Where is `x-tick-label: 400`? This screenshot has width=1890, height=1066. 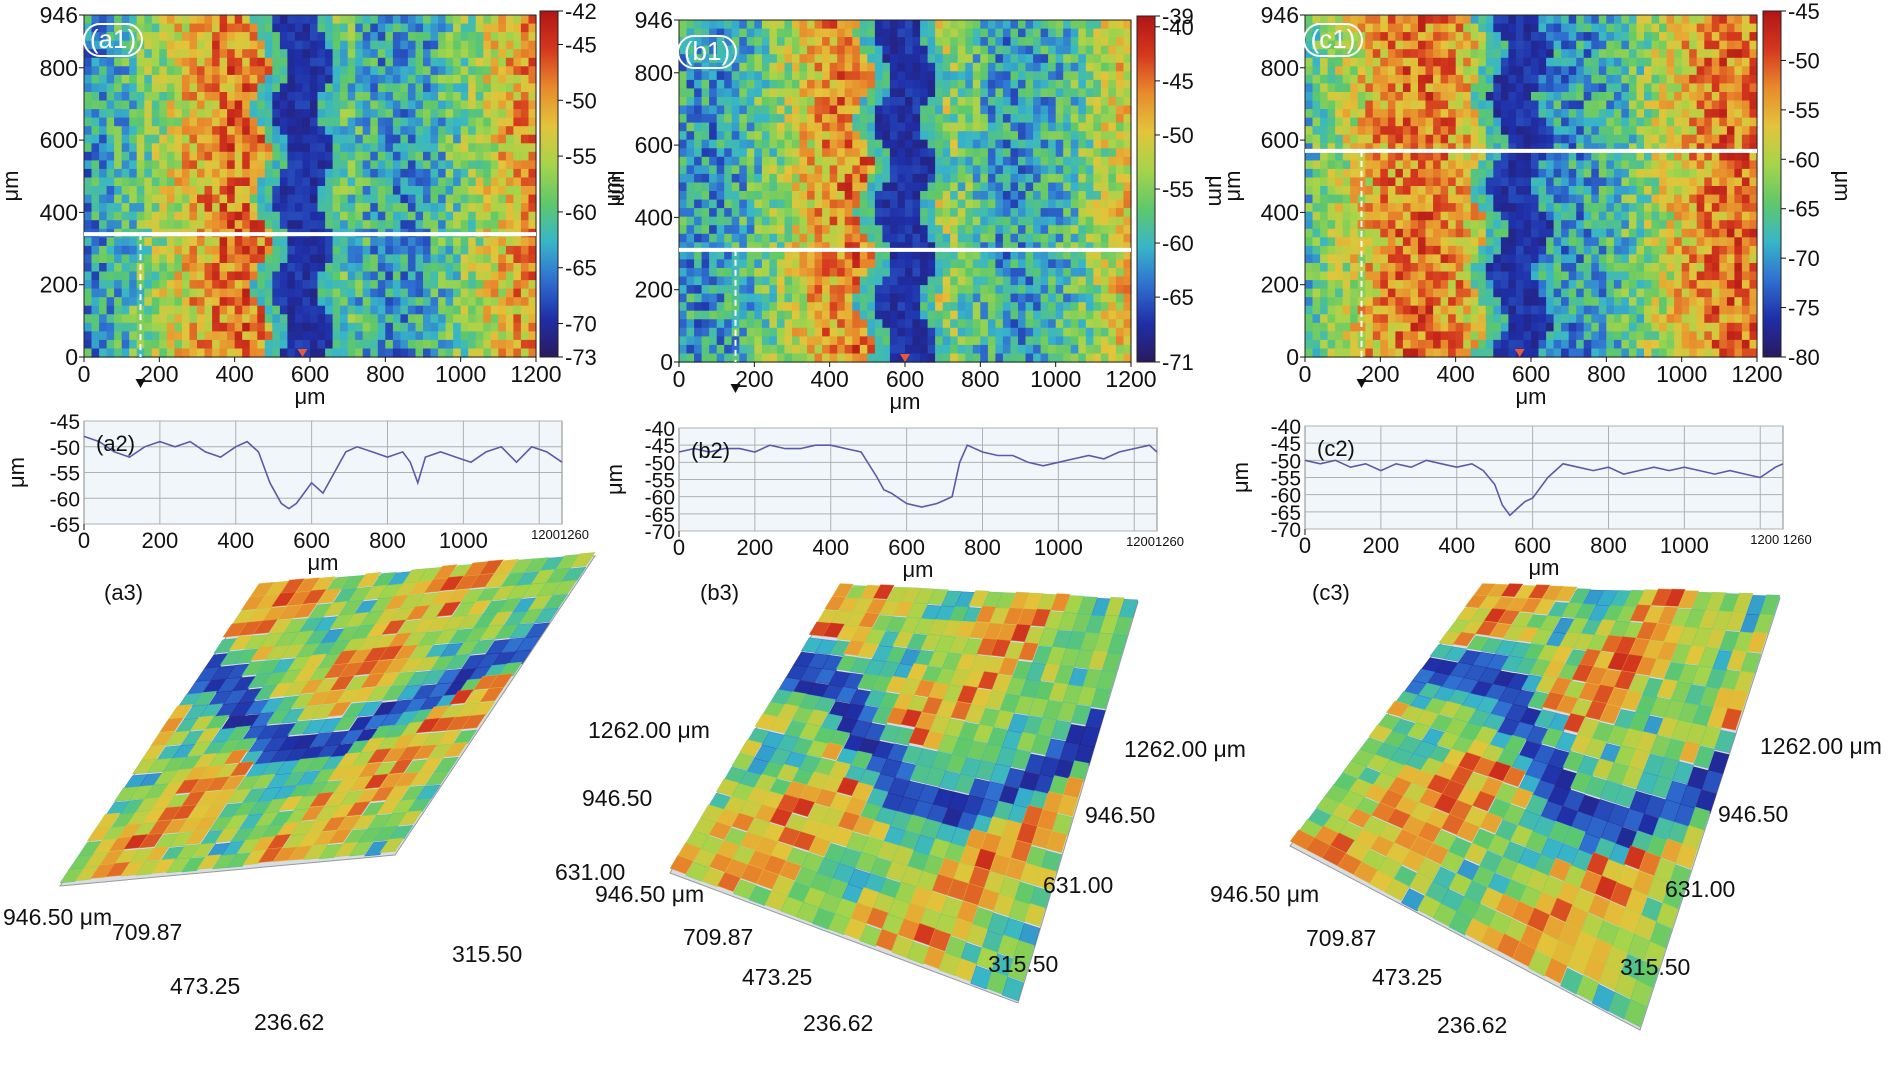
x-tick-label: 400 is located at coordinates (829, 379).